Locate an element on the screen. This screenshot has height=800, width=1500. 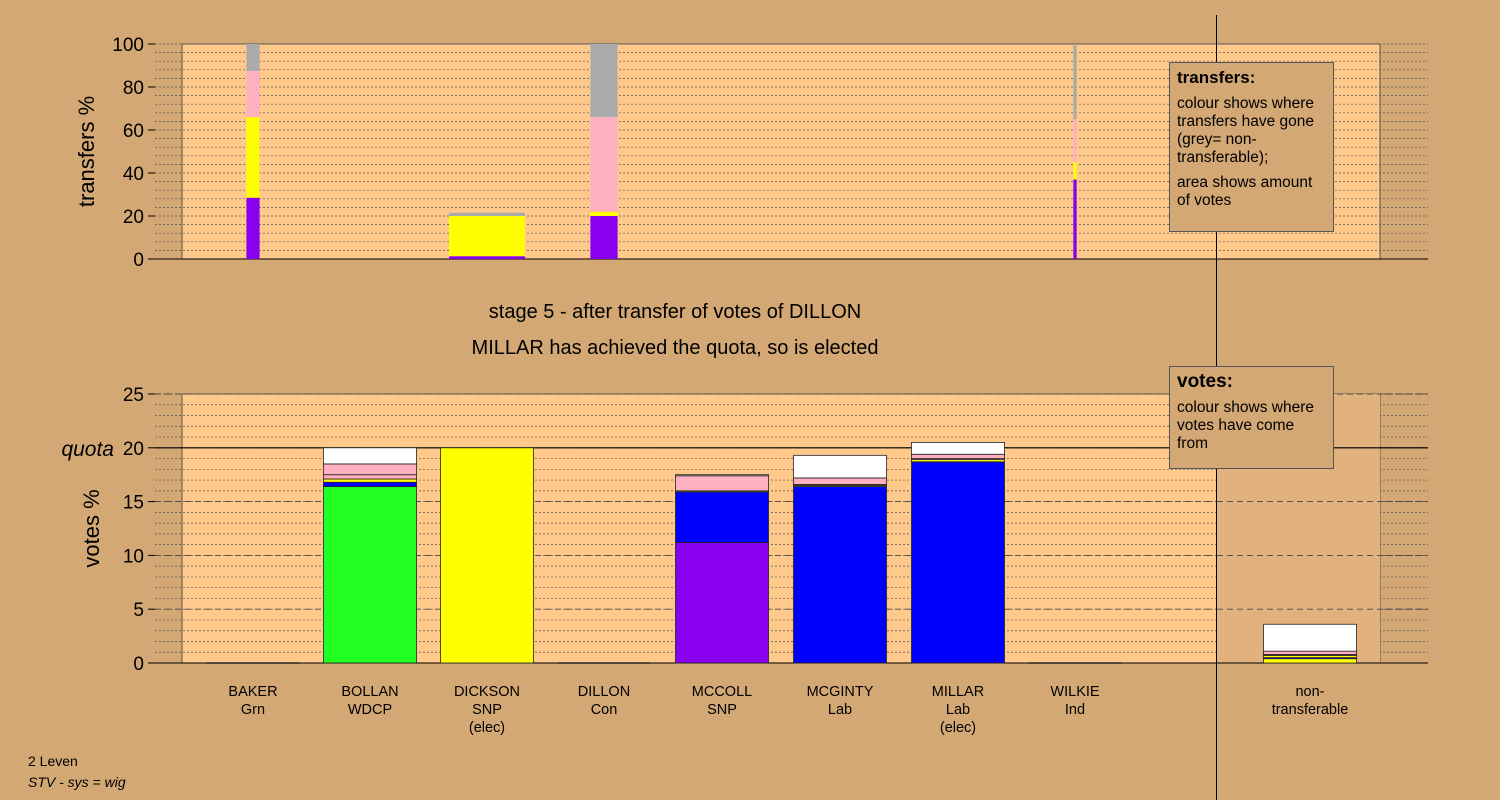
transfers-y-axis-label: transfers % is located at coordinates (86, 151).